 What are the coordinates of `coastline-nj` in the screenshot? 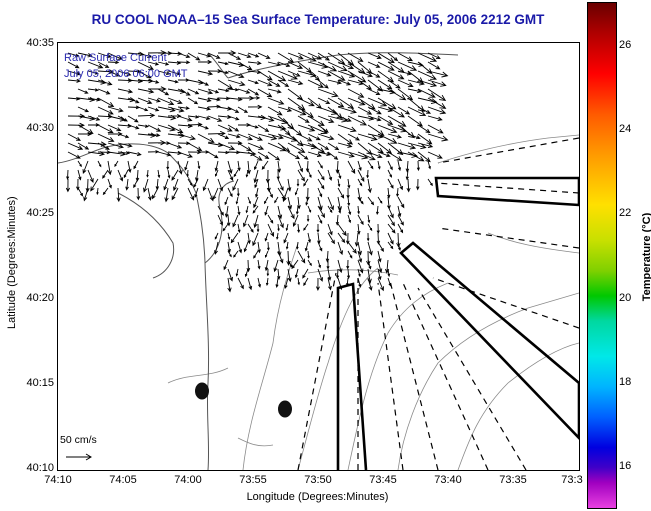 It's located at (188, 311).